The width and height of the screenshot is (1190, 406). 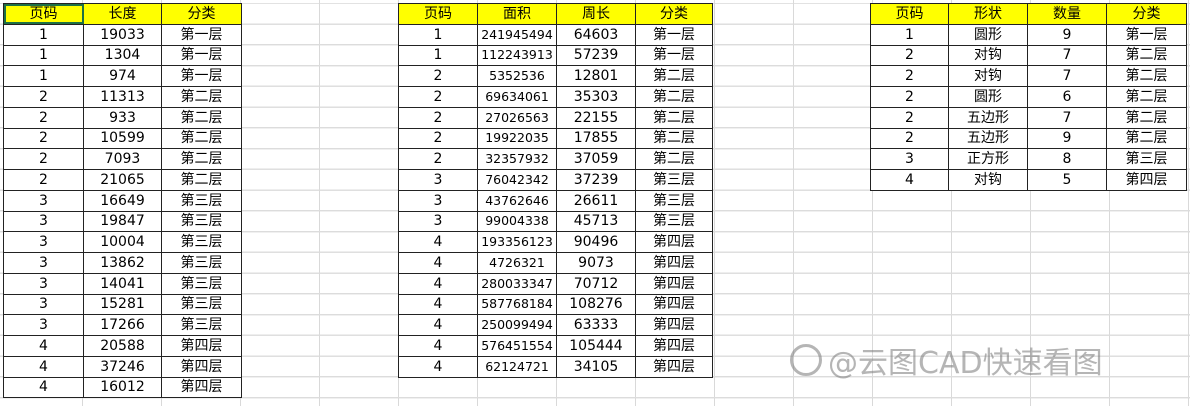 I want to click on cell: 14041, so click(x=122, y=283).